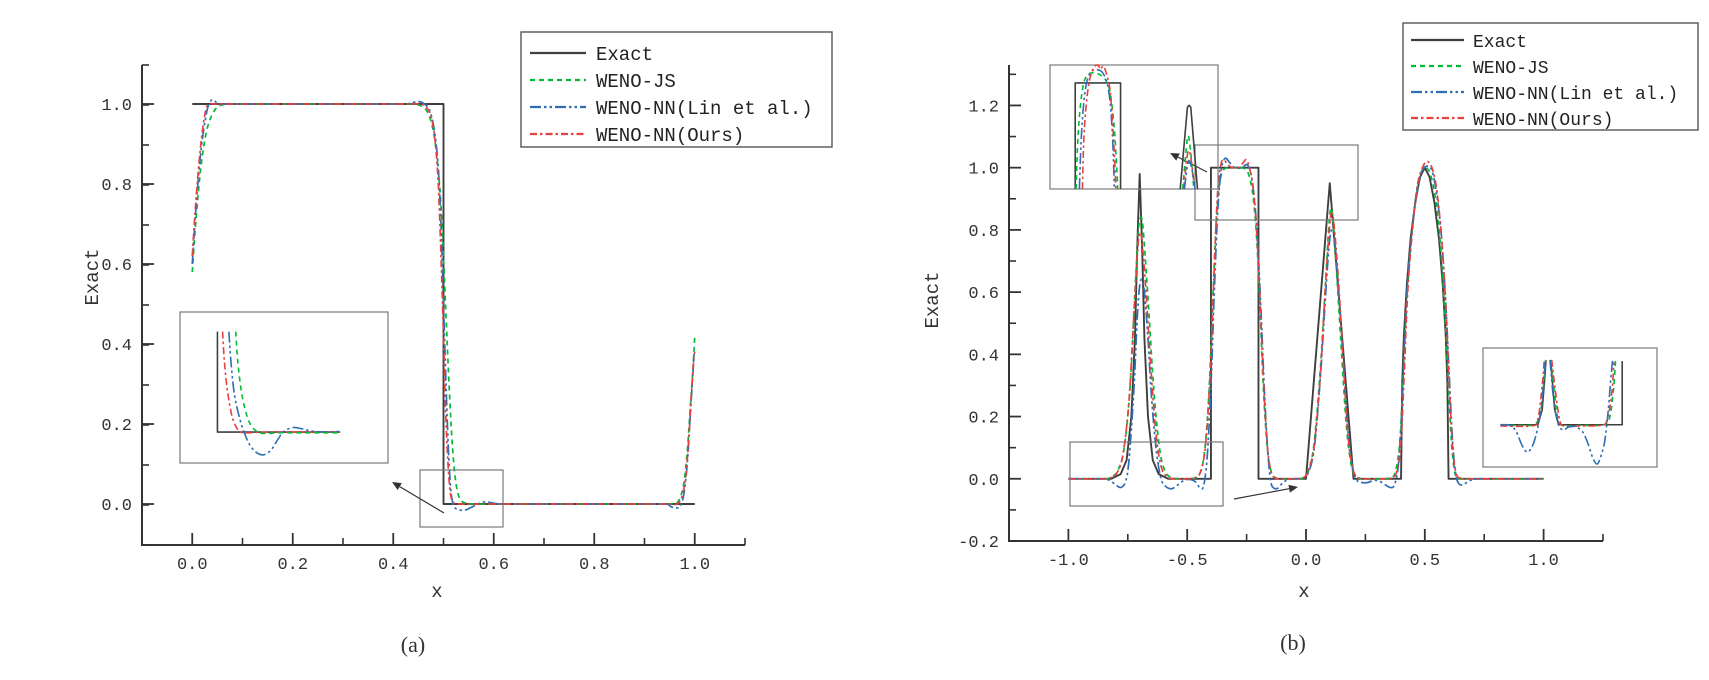  I want to click on zoom-source-box-a, so click(461, 498).